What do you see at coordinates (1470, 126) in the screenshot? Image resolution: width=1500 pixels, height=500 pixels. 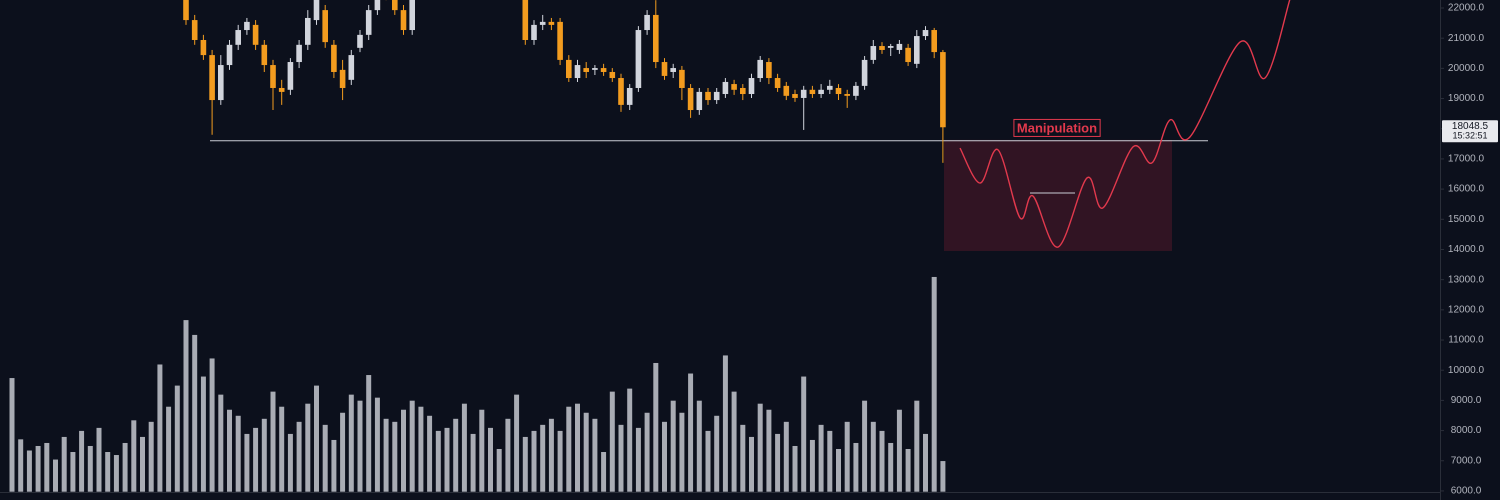 I see `last-price-label: 18048.5` at bounding box center [1470, 126].